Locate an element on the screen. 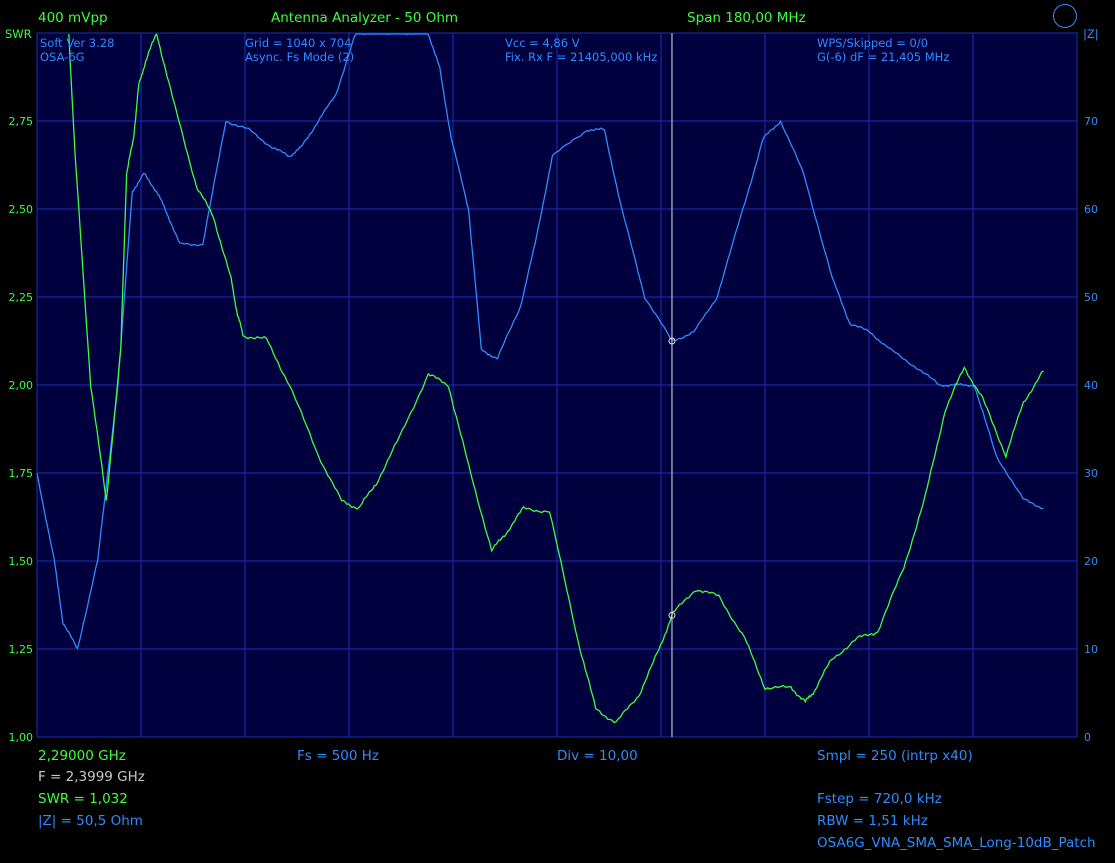  z-tick-label: 70 is located at coordinates (1091, 121).